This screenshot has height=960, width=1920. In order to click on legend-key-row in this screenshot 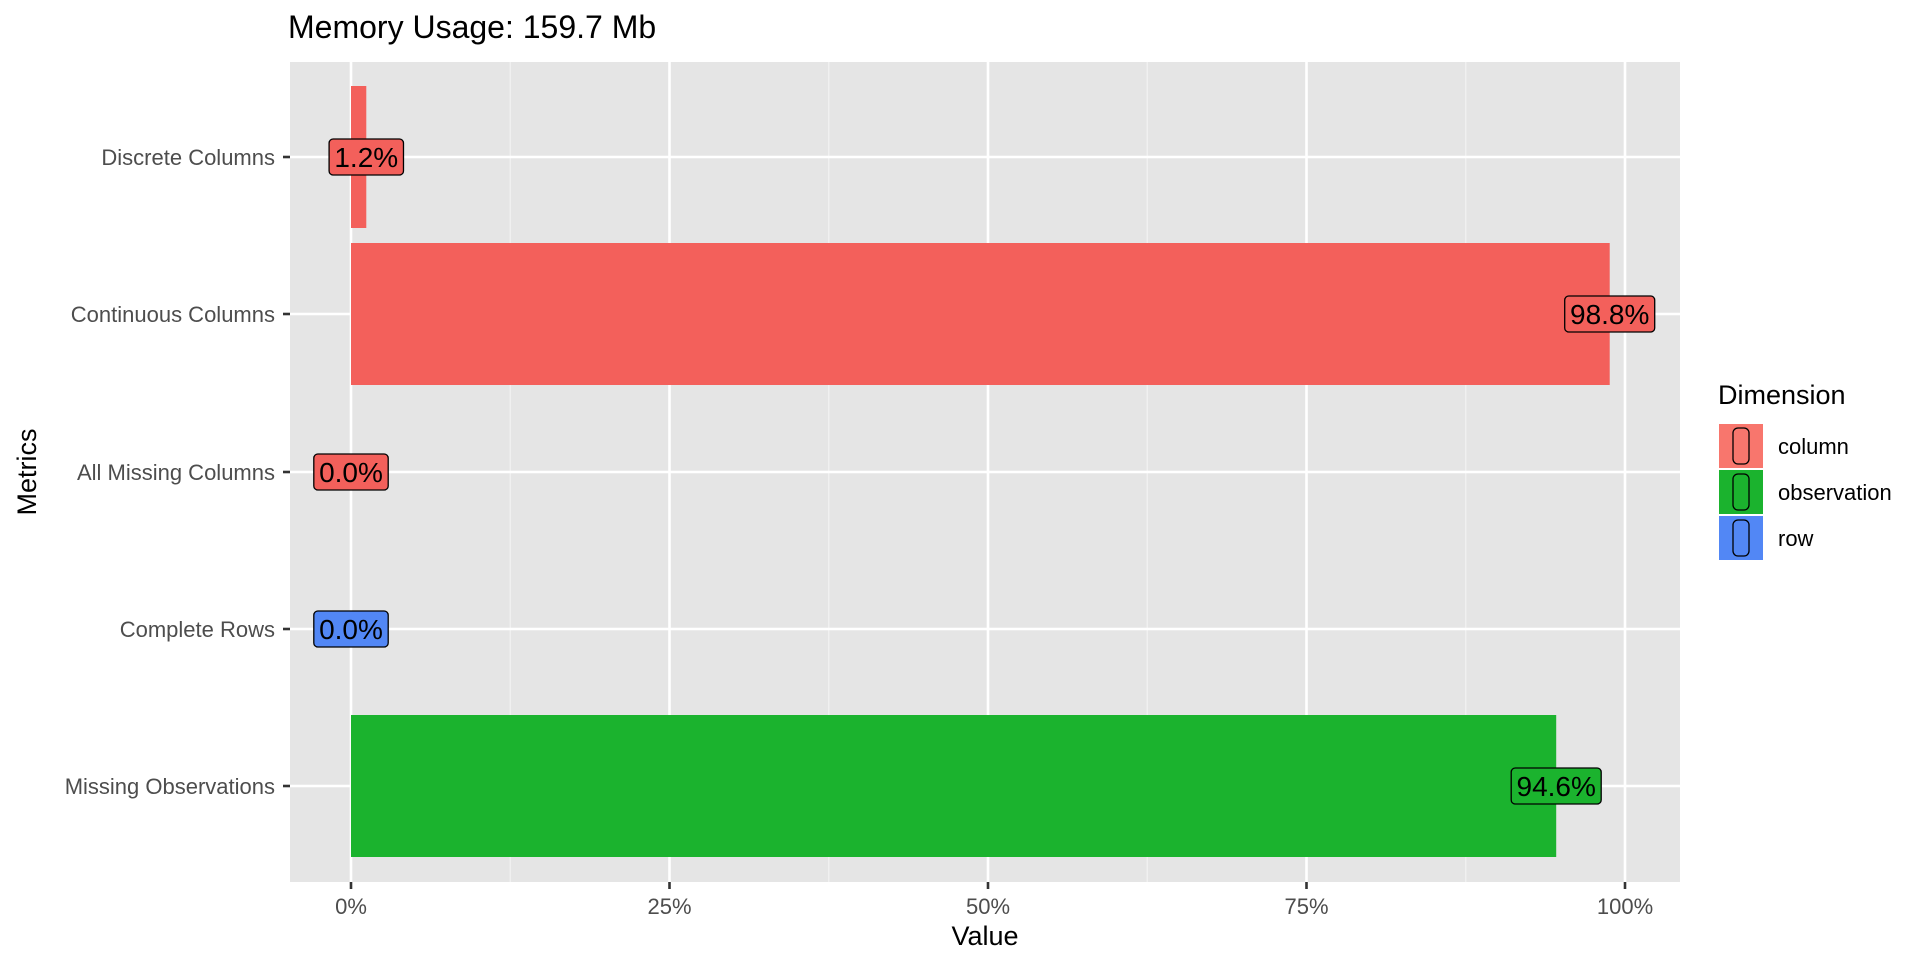, I will do `click(1741, 538)`.